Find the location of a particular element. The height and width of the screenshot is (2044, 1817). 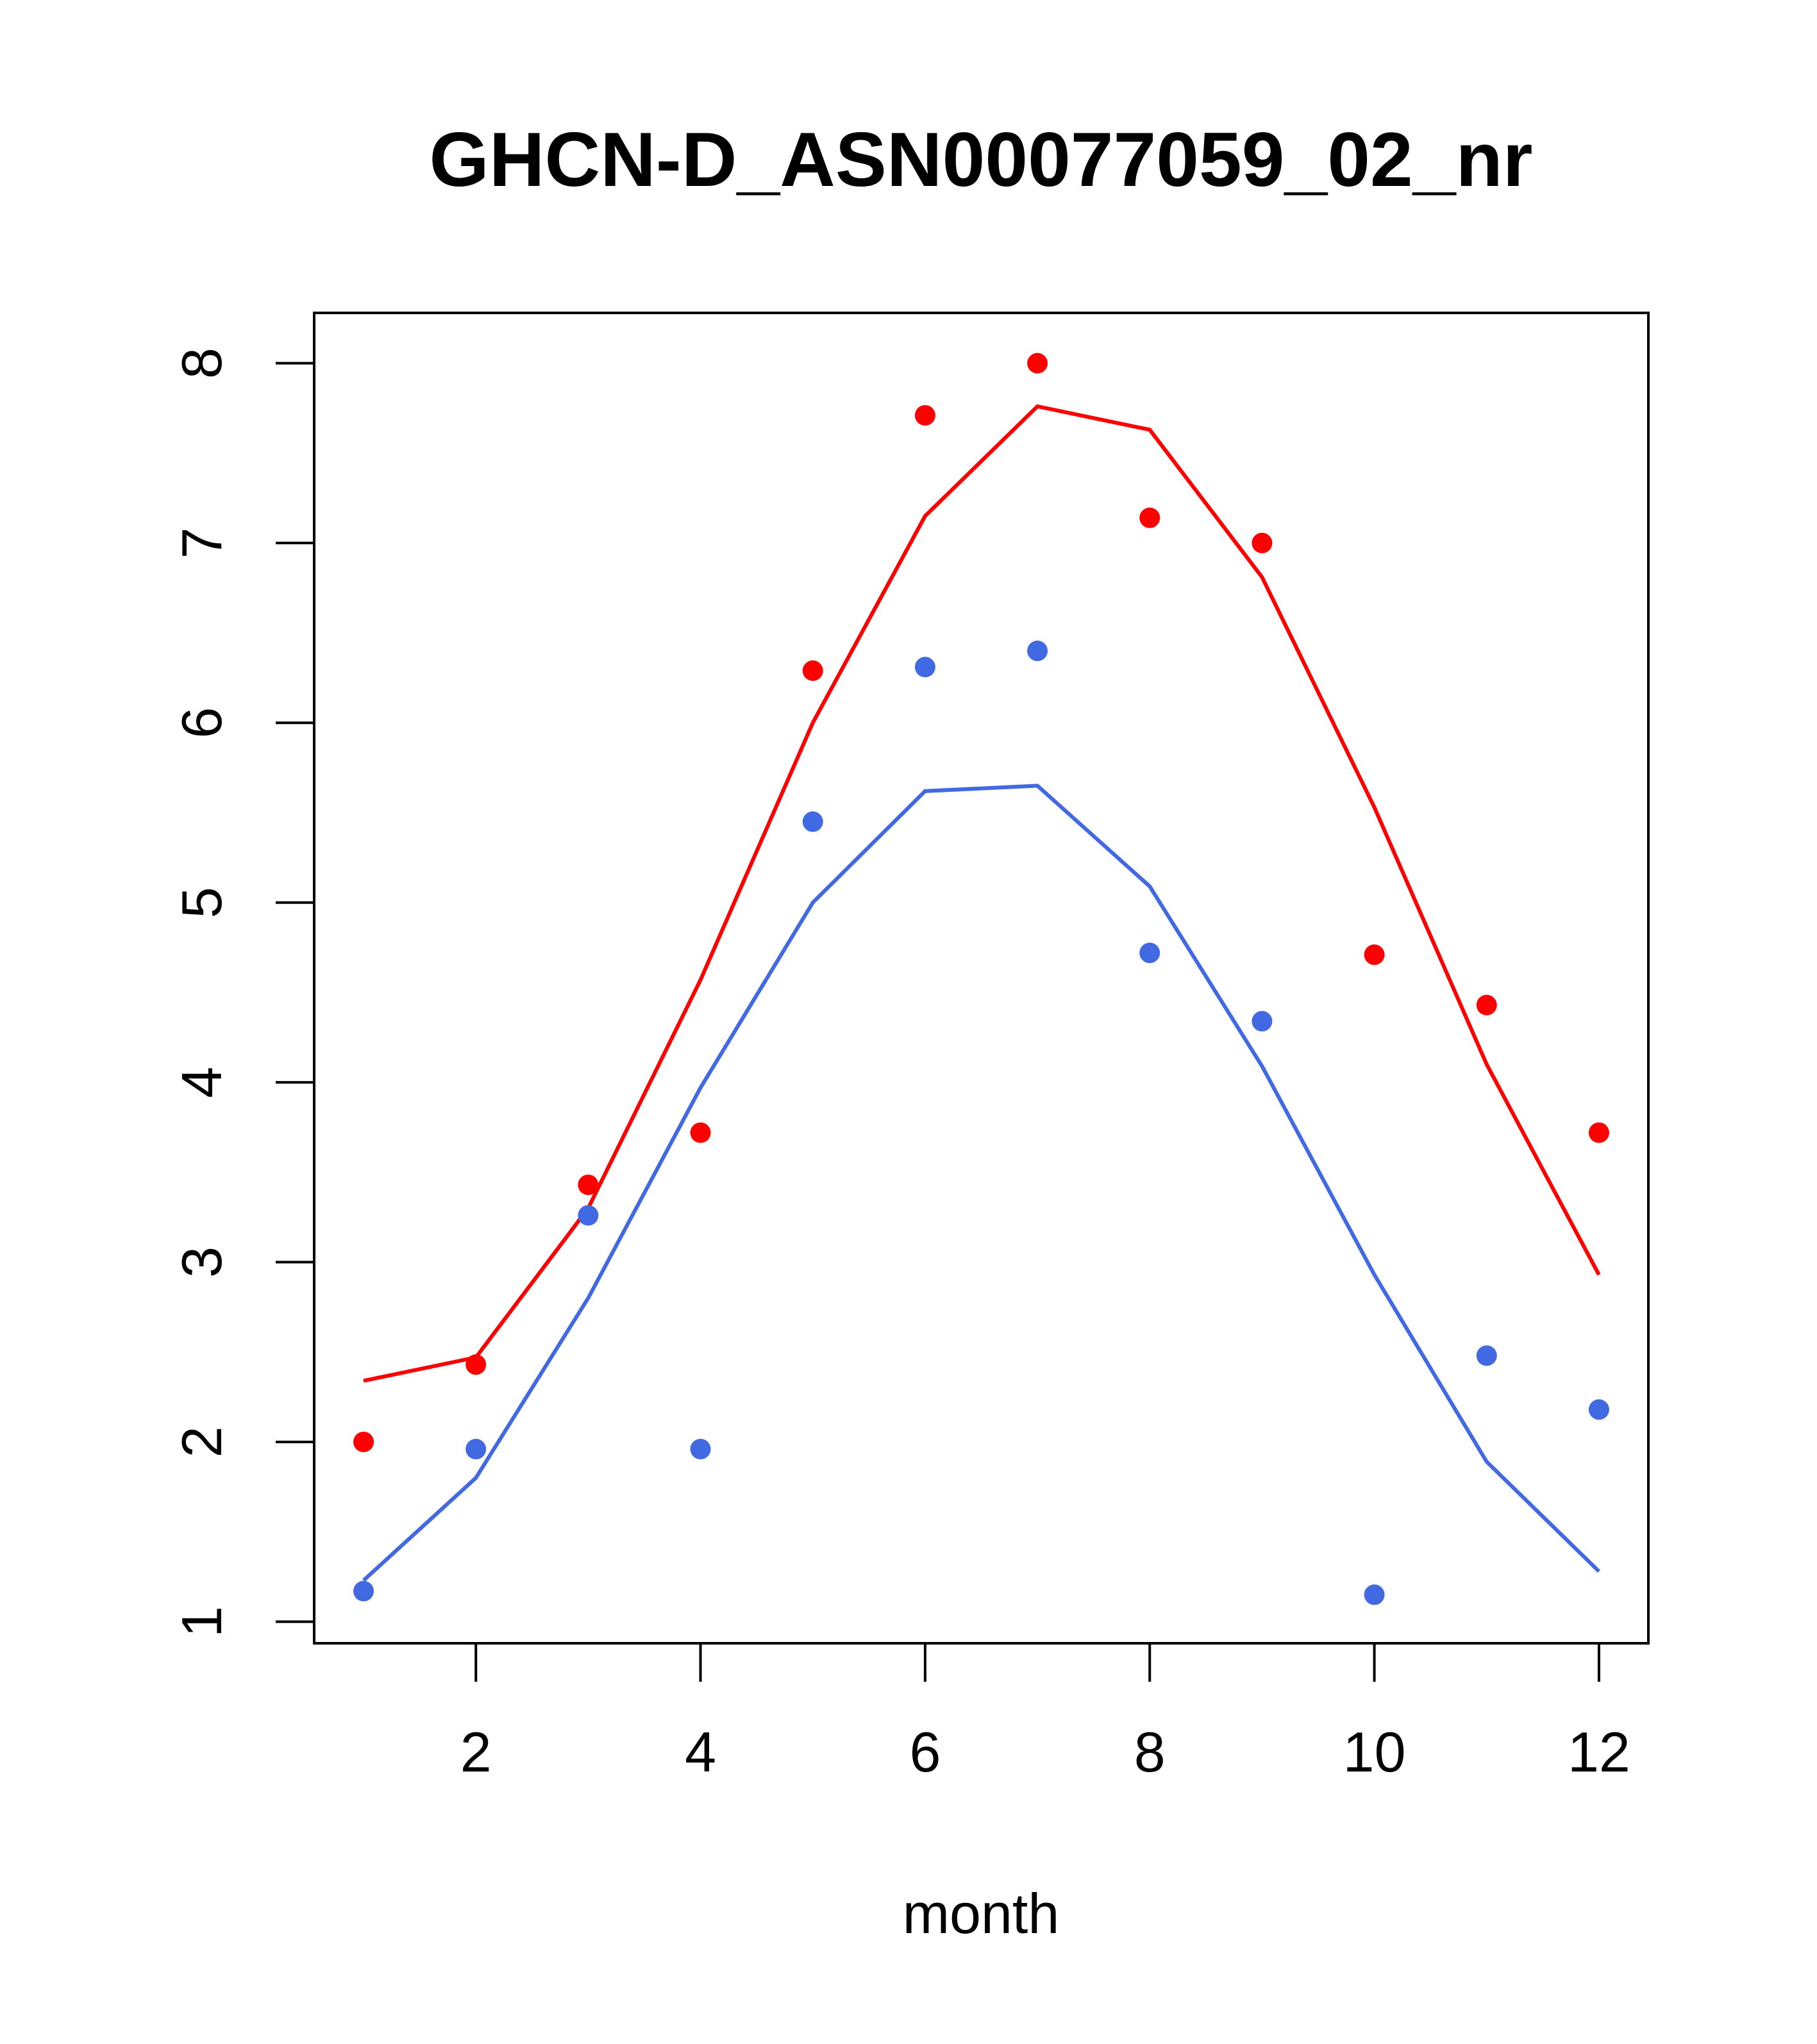

x-tick-label: 6 is located at coordinates (925, 1752).